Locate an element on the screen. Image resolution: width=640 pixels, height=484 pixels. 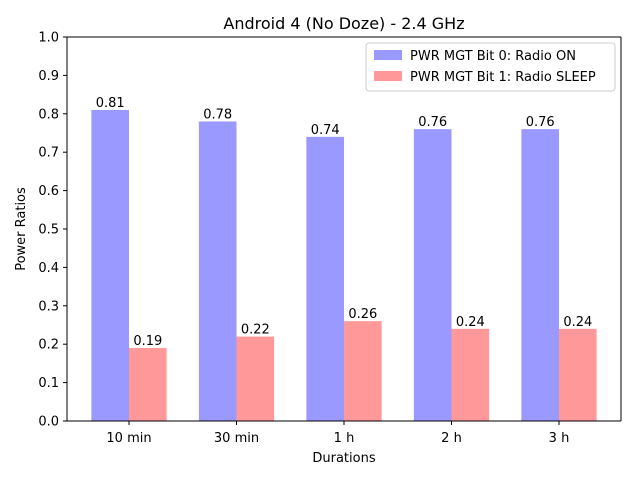
bar-value-label: 0.81 is located at coordinates (110, 103).